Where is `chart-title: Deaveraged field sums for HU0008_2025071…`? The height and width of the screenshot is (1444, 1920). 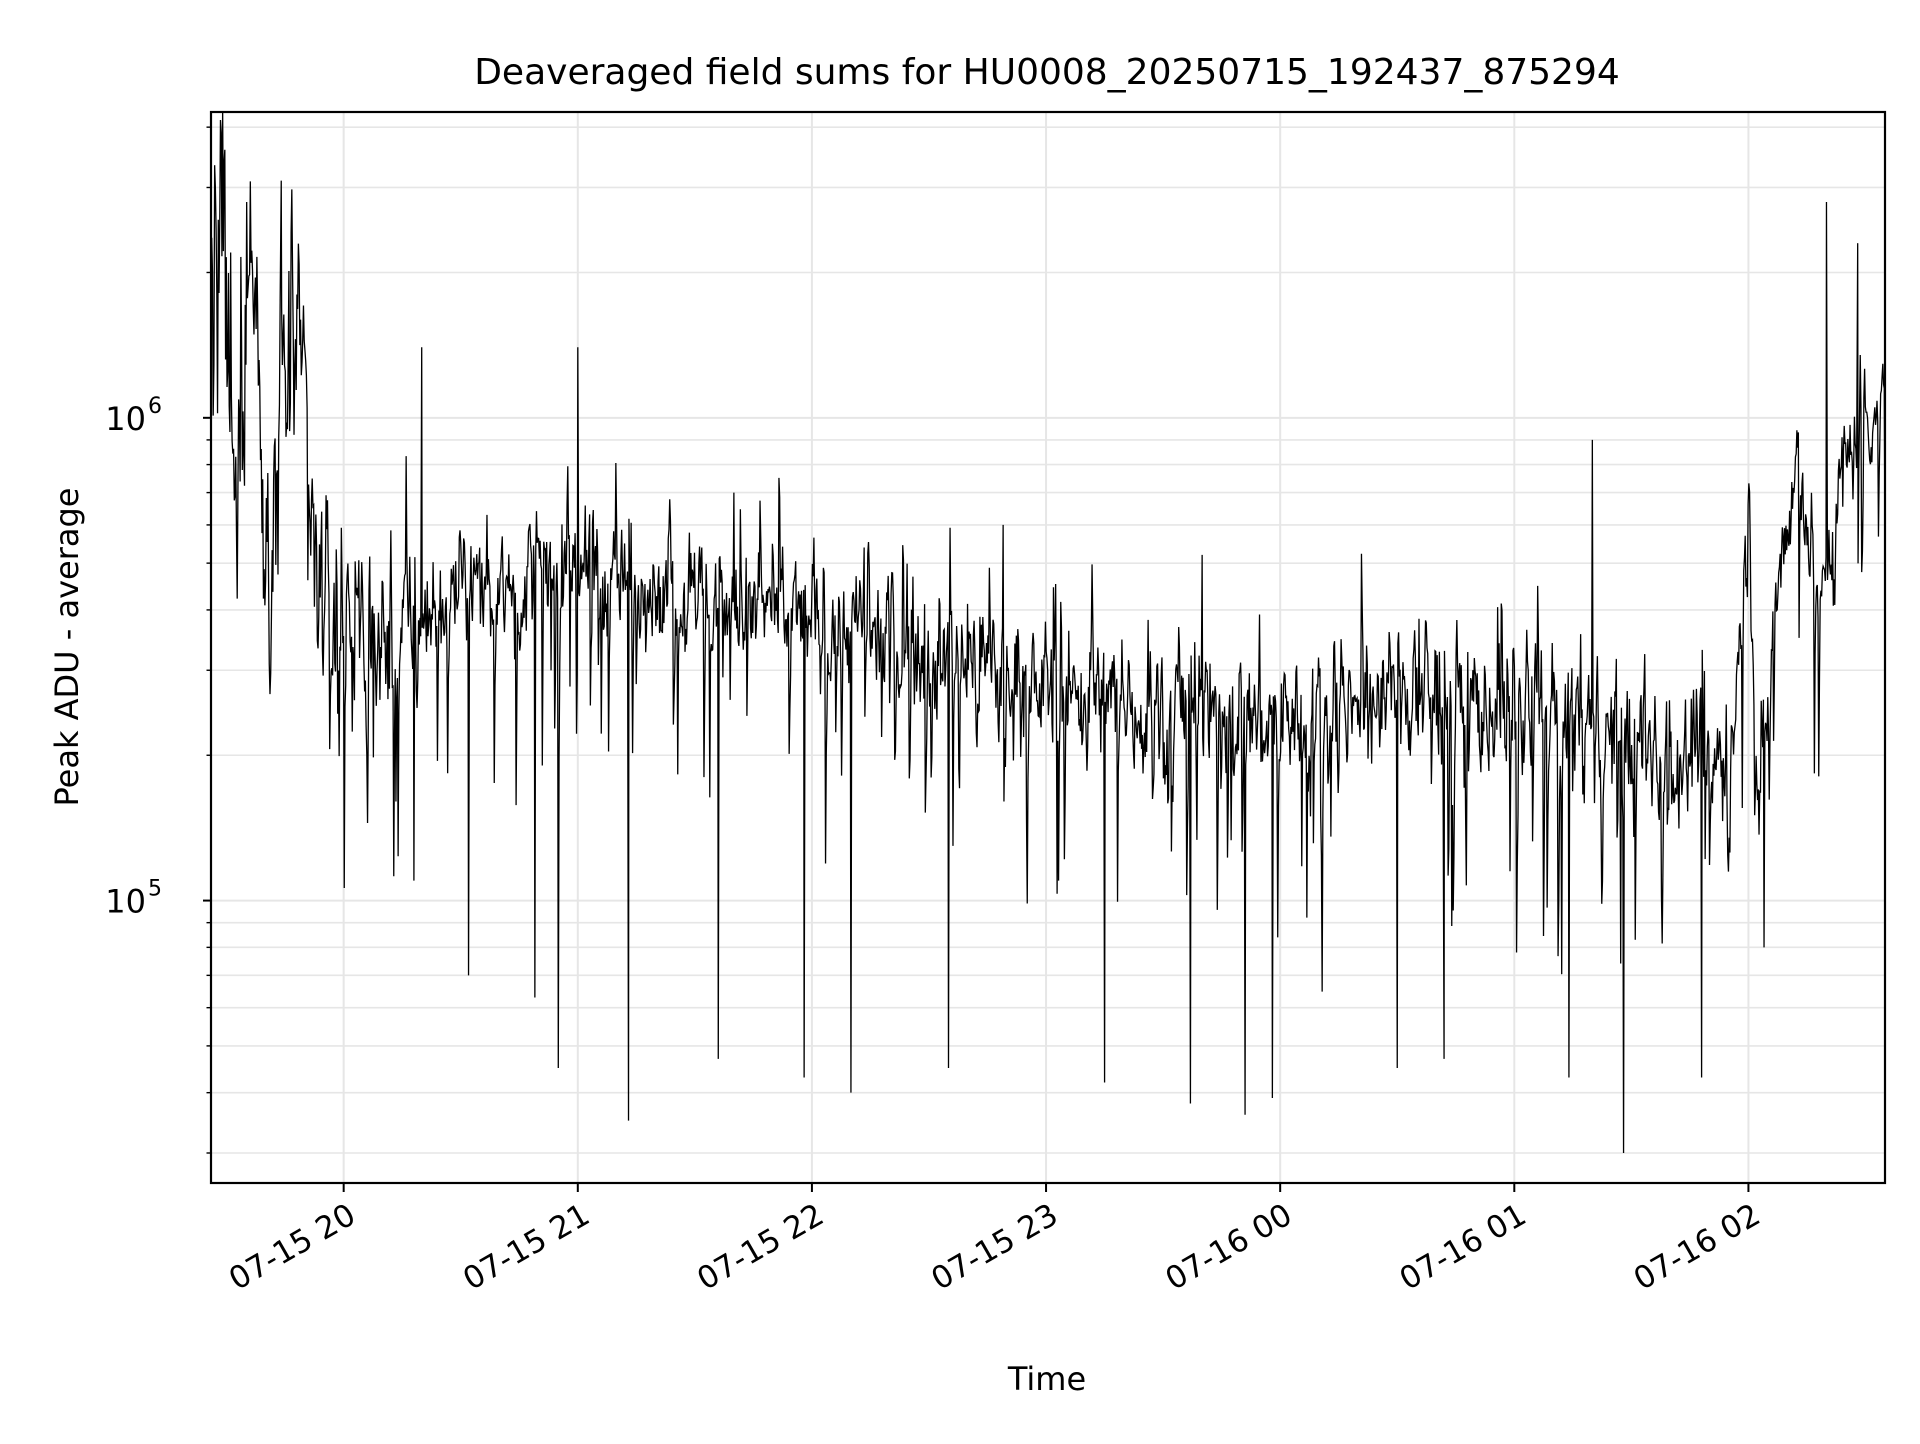 chart-title: Deaveraged field sums for HU0008_2025071… is located at coordinates (1047, 72).